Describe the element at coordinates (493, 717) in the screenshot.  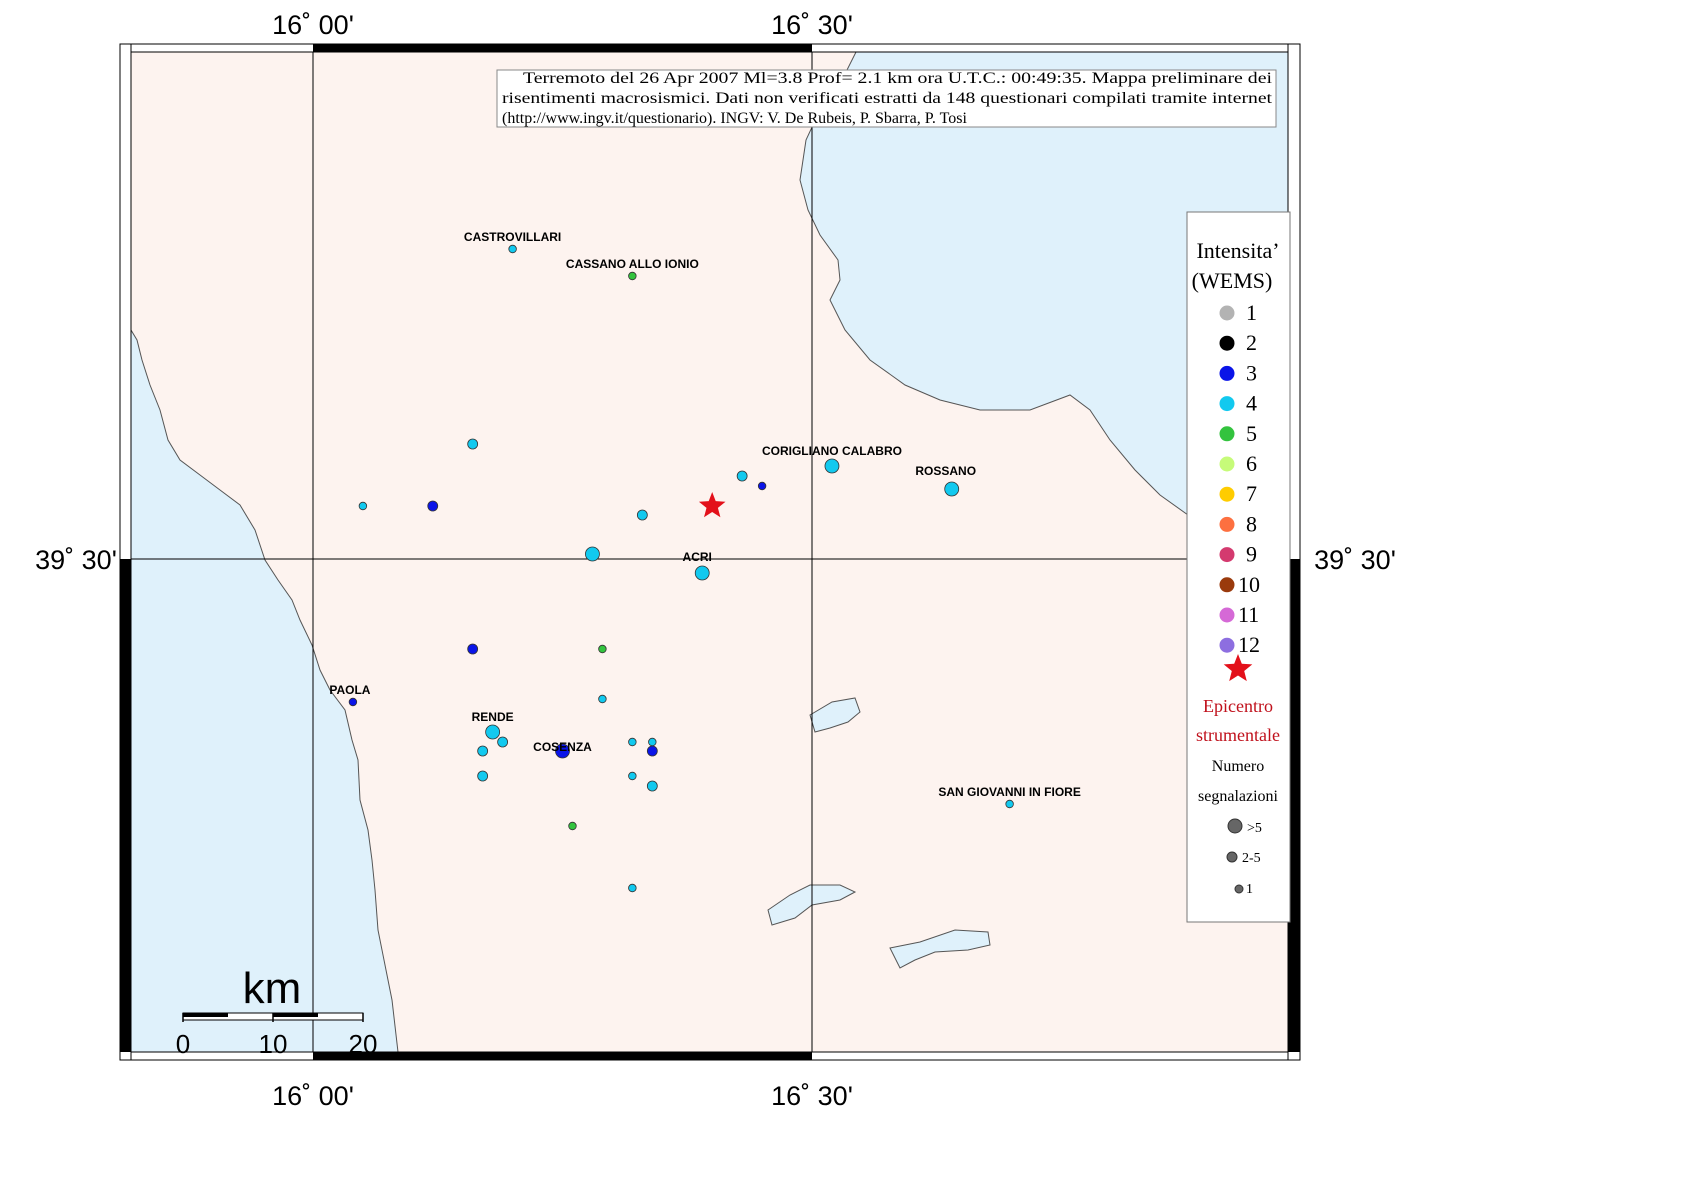
I see `city-label: RENDE` at that location.